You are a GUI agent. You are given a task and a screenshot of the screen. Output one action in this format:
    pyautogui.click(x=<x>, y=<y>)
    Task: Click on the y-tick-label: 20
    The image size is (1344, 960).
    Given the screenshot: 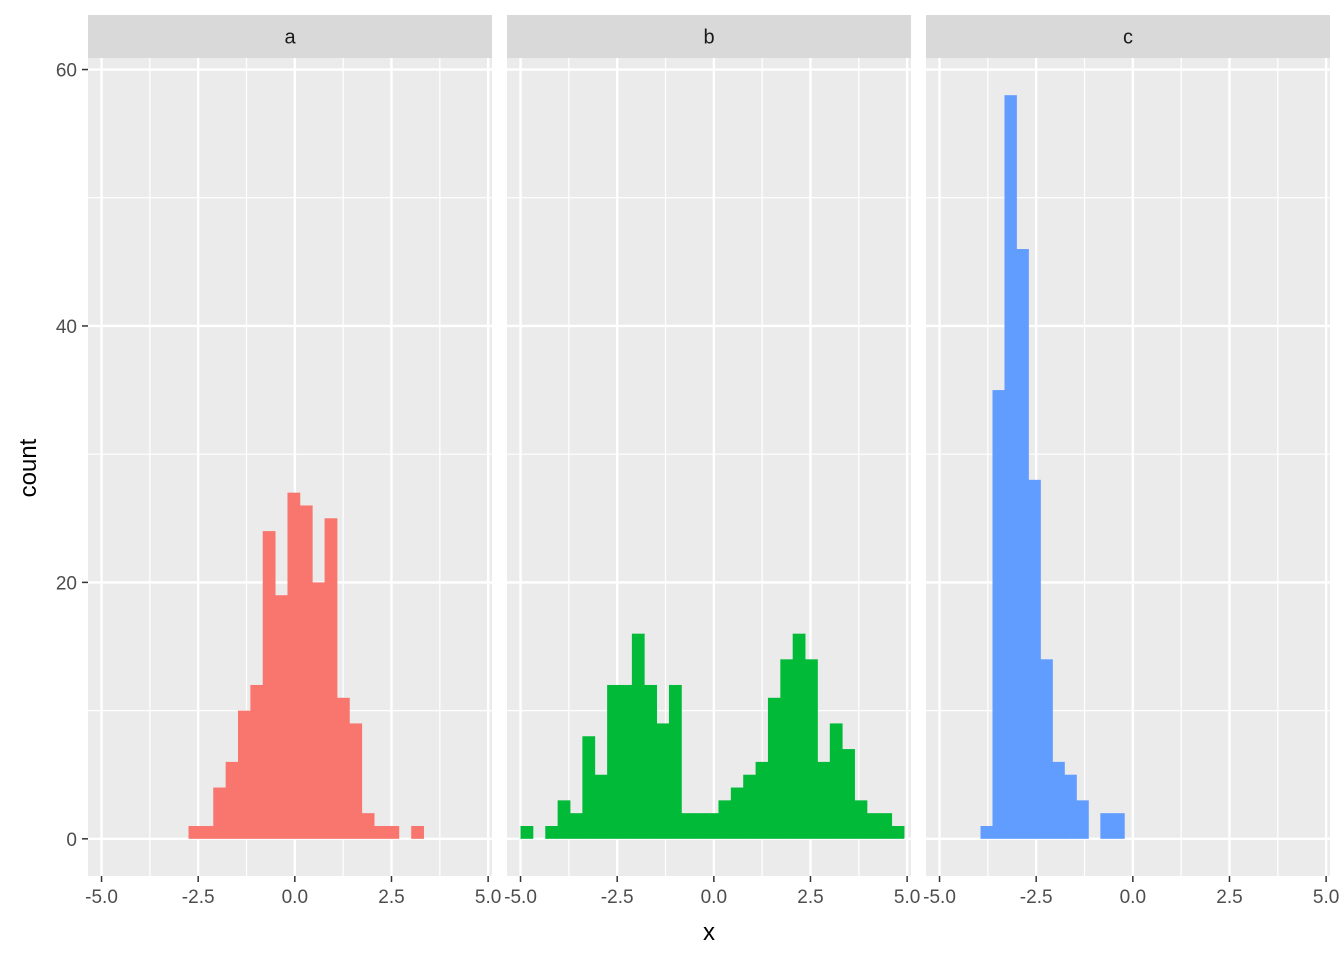 What is the action you would take?
    pyautogui.click(x=66, y=583)
    